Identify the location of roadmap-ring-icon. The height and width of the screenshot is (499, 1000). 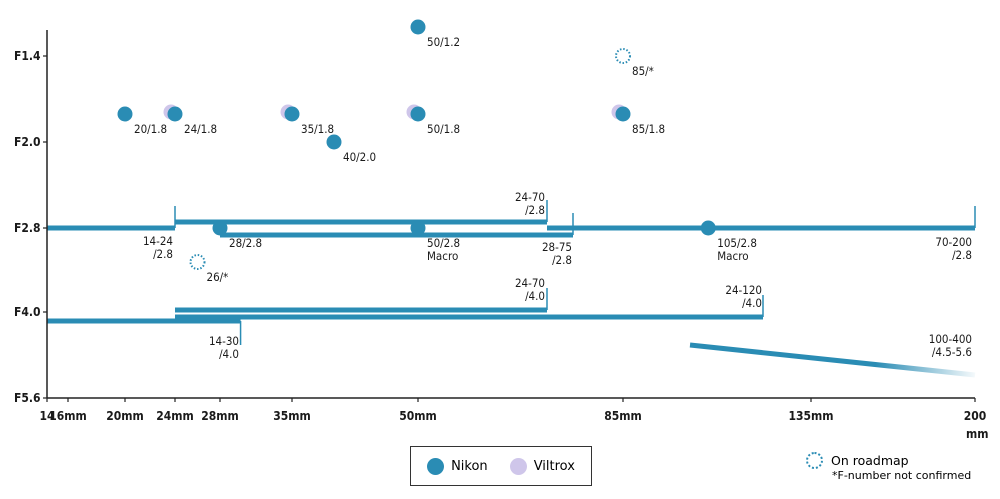
(814, 460).